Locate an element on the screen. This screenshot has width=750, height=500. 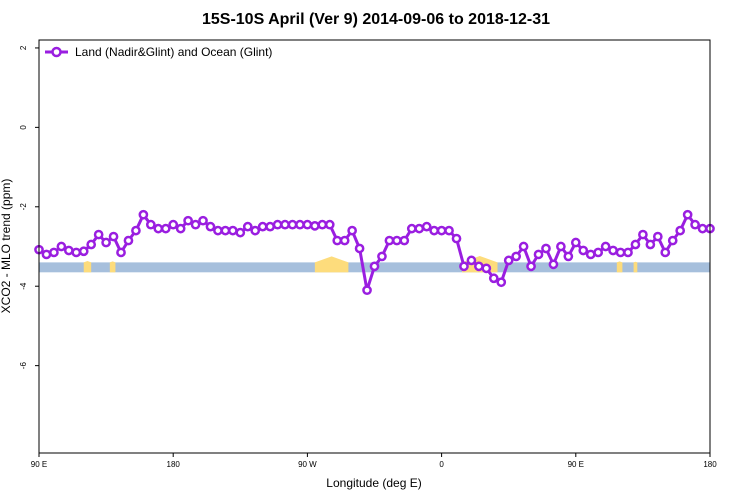
x-tick-label: 180 is located at coordinates (174, 464).